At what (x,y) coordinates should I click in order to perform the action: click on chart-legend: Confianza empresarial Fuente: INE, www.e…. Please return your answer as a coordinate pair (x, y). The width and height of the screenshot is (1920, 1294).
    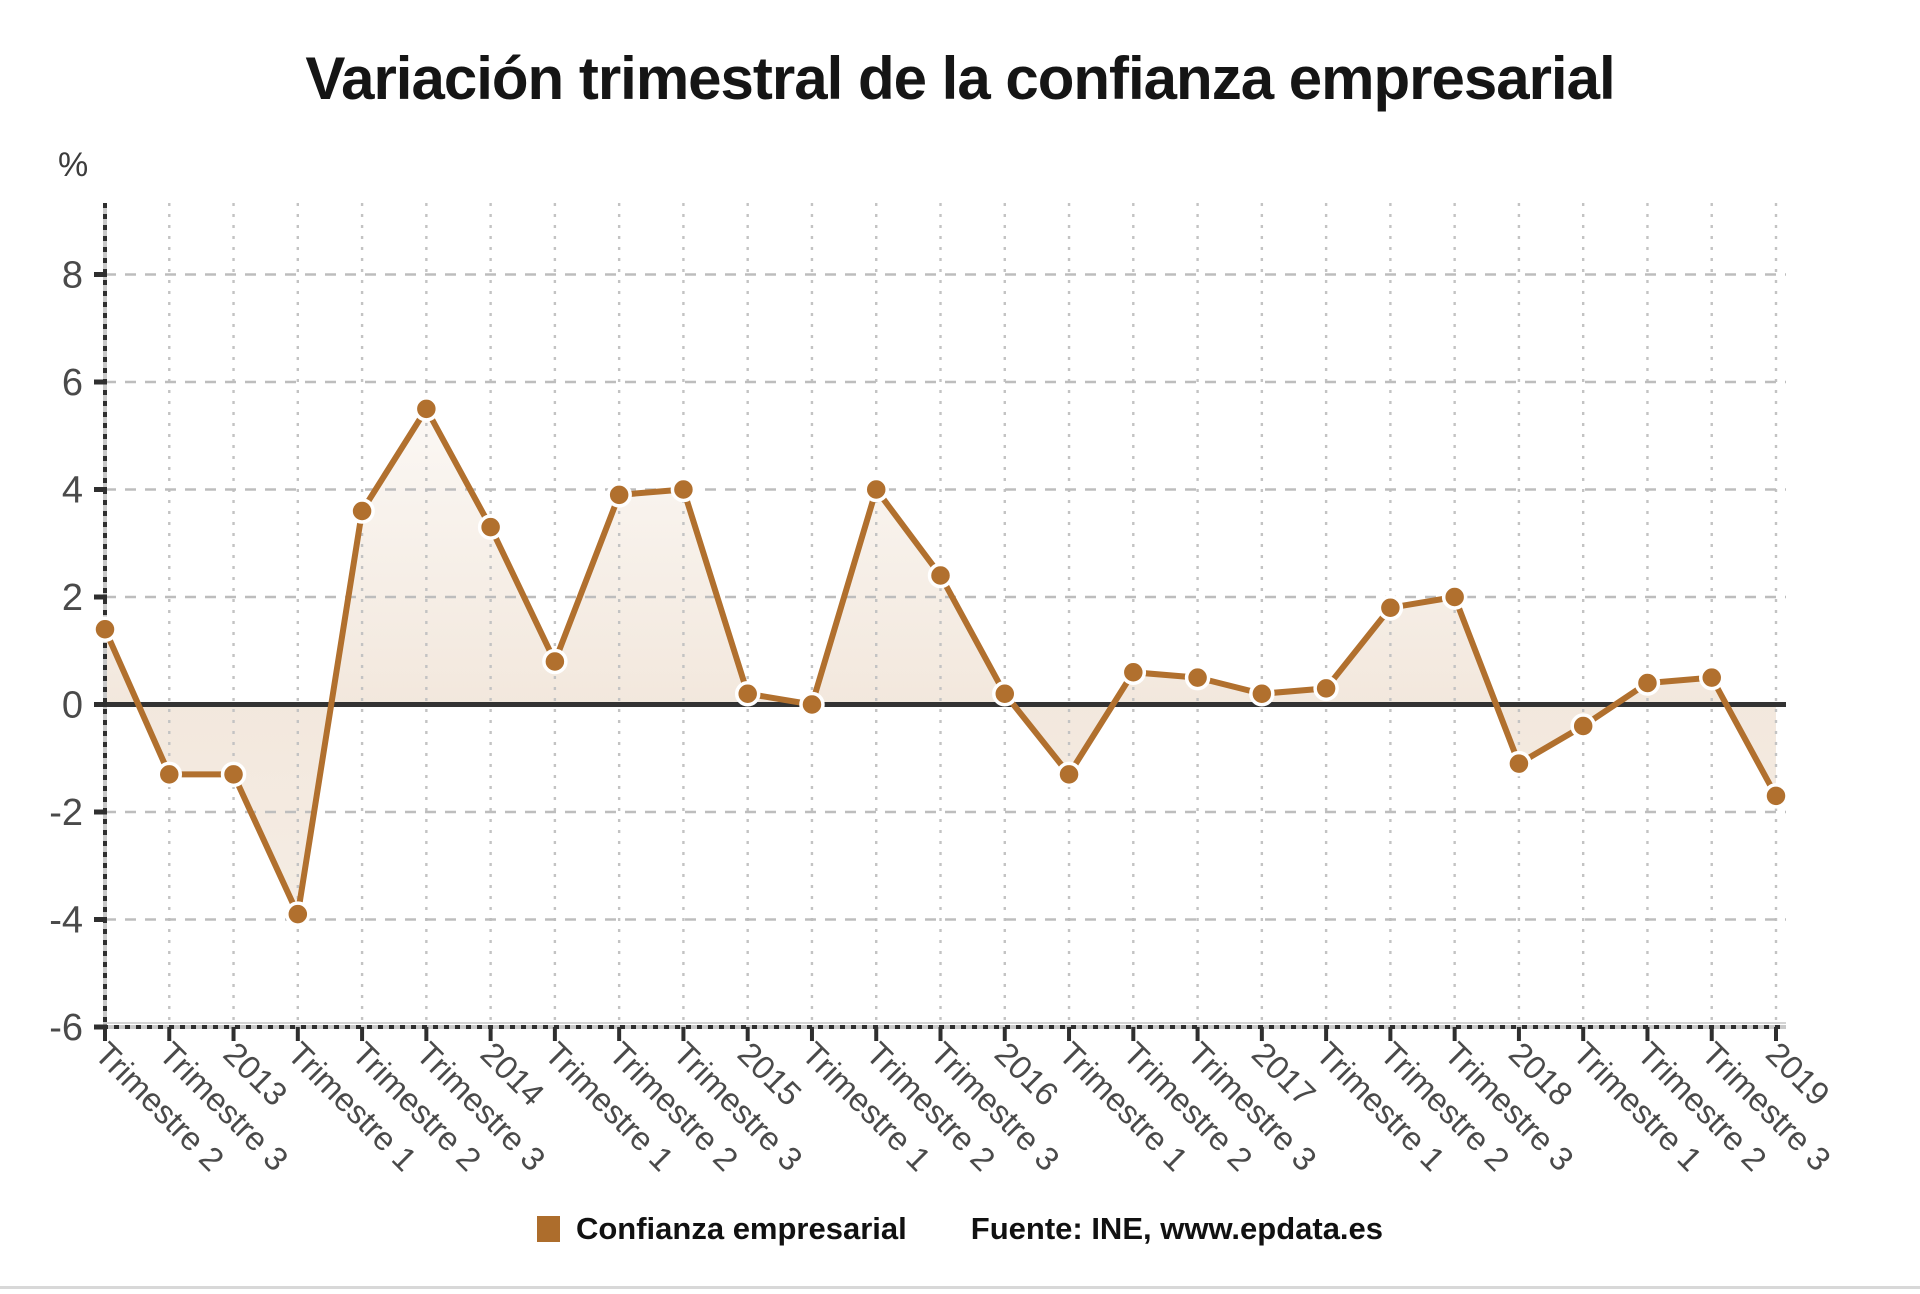
    Looking at the image, I should click on (960, 1229).